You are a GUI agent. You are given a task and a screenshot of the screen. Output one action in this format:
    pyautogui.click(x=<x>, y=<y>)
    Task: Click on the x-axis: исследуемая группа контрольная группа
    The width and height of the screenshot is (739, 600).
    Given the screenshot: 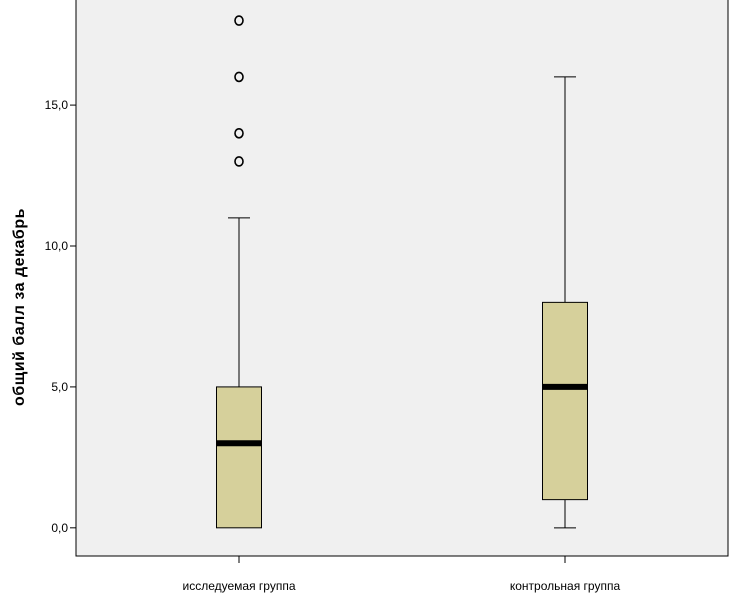 What is the action you would take?
    pyautogui.click(x=402, y=574)
    